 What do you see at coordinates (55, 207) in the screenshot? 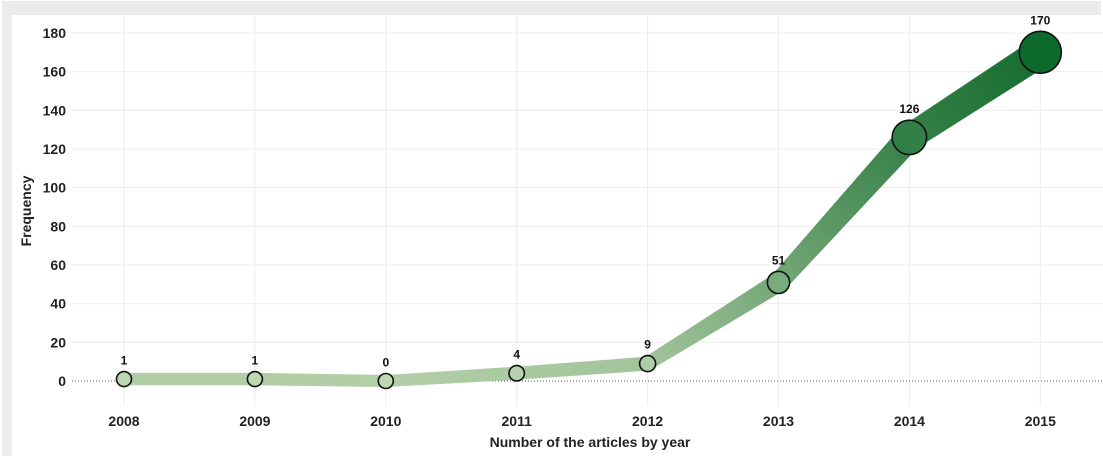
I see `y-axis-ticks: 0 20 40 60 80 100 120 140 160 180` at bounding box center [55, 207].